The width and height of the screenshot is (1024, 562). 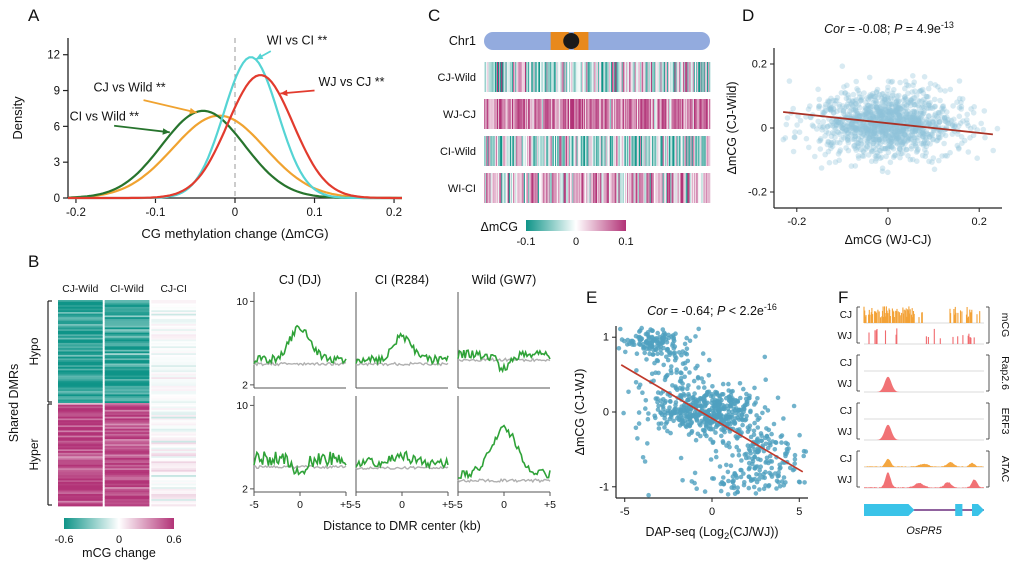 What do you see at coordinates (559, 41) in the screenshot?
I see `chromosome-band` at bounding box center [559, 41].